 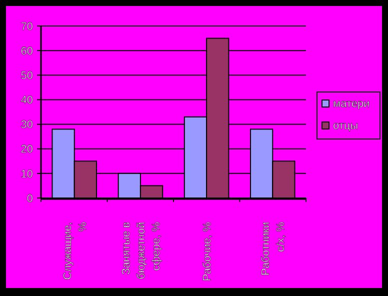 What do you see at coordinates (274, 249) in the screenshot?
I see `x-tick-label: Работники с/х, %` at bounding box center [274, 249].